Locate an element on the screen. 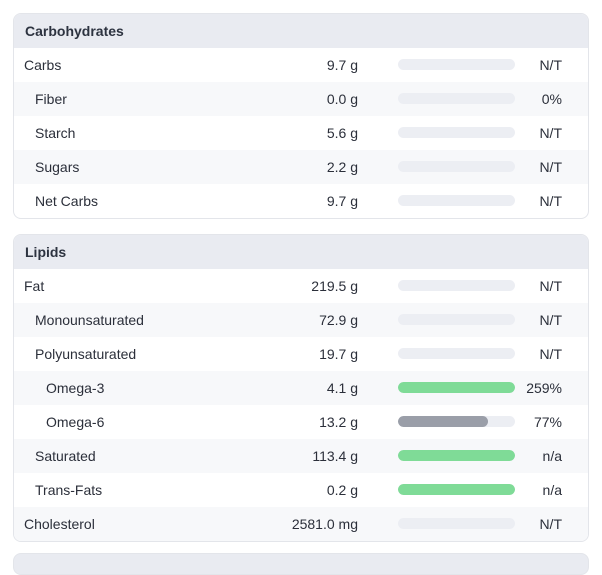 This screenshot has width=602, height=575. percent-target: 77% is located at coordinates (547, 422).